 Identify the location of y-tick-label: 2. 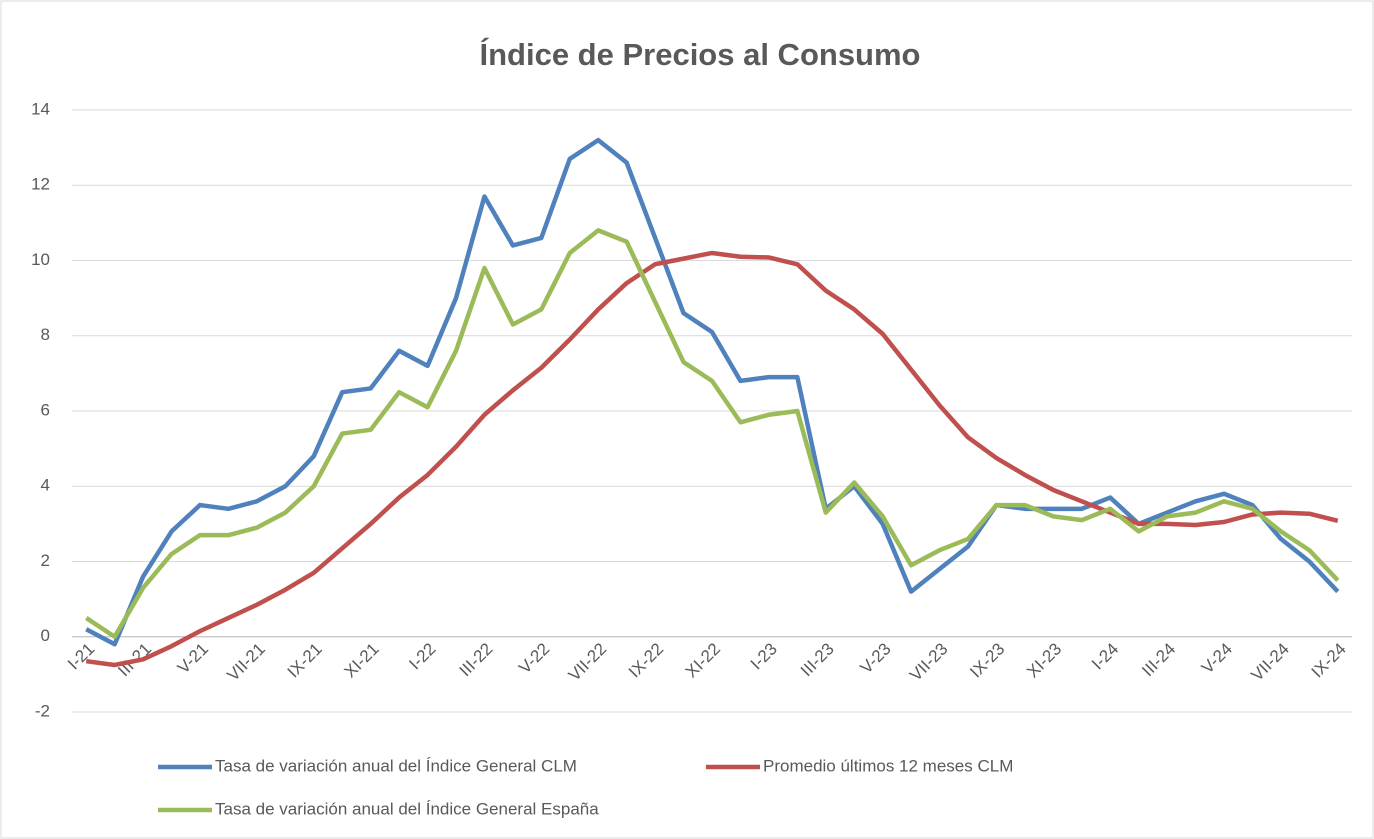
(45, 560).